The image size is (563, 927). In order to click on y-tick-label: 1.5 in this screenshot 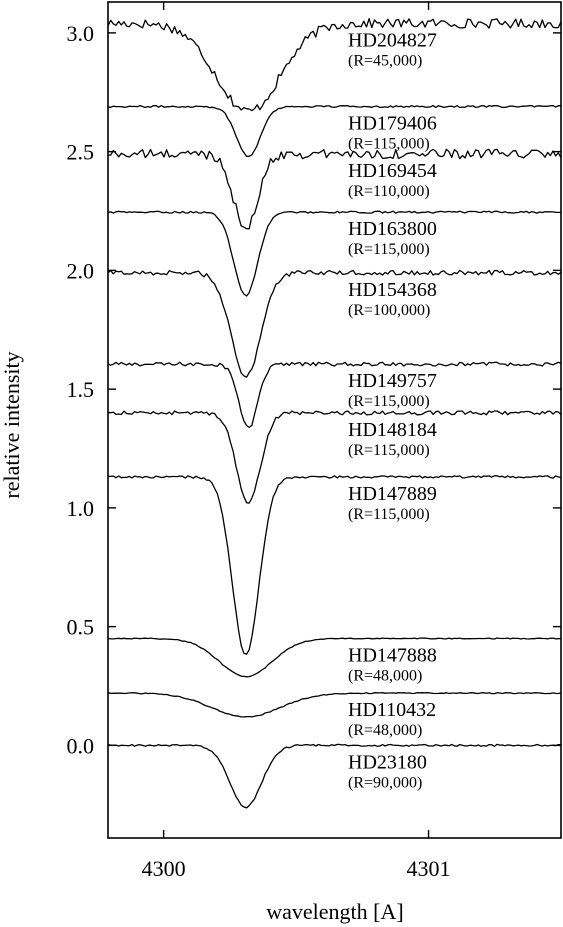, I will do `click(81, 389)`.